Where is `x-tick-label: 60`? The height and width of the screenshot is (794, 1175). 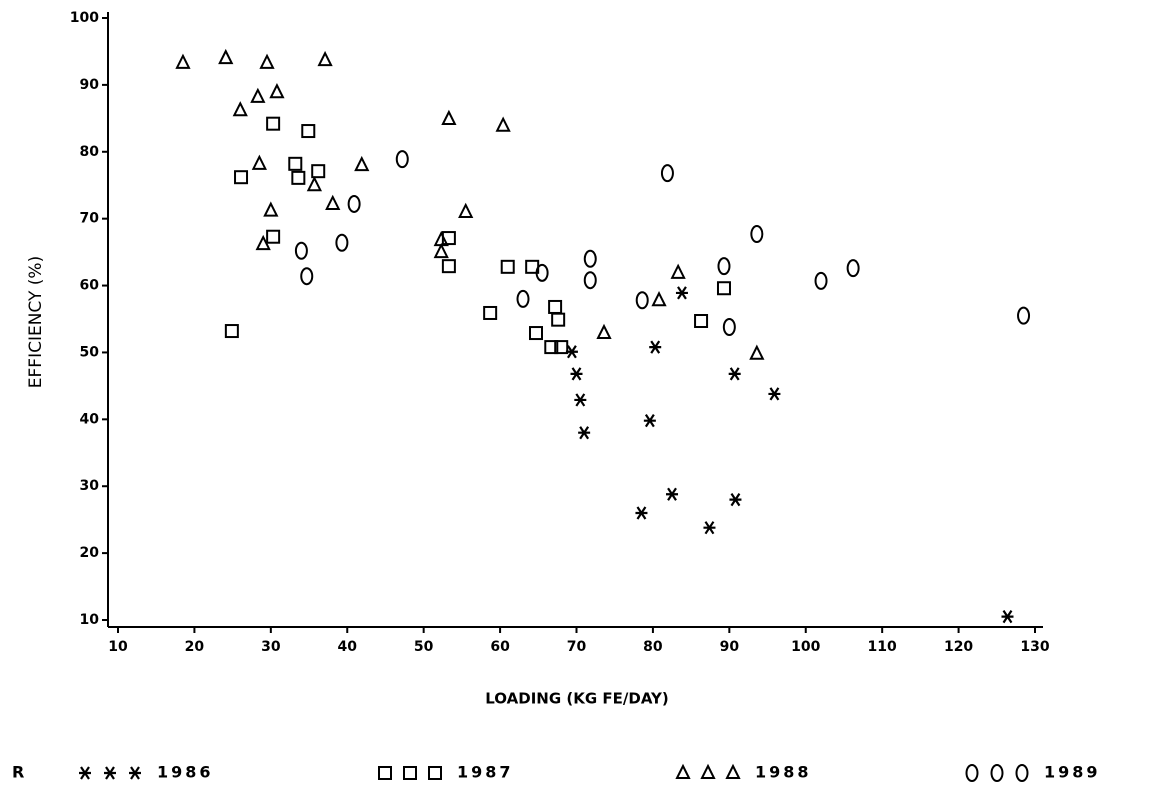 x-tick-label: 60 is located at coordinates (500, 647).